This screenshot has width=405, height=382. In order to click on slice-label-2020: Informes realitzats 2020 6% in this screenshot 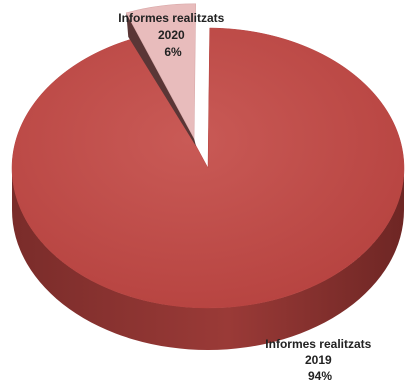, I will do `click(172, 35)`.